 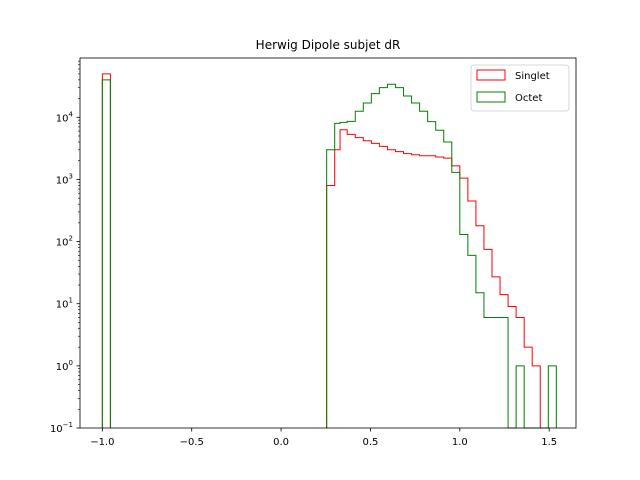 I want to click on y-tick-label: 10¹, so click(x=64, y=304).